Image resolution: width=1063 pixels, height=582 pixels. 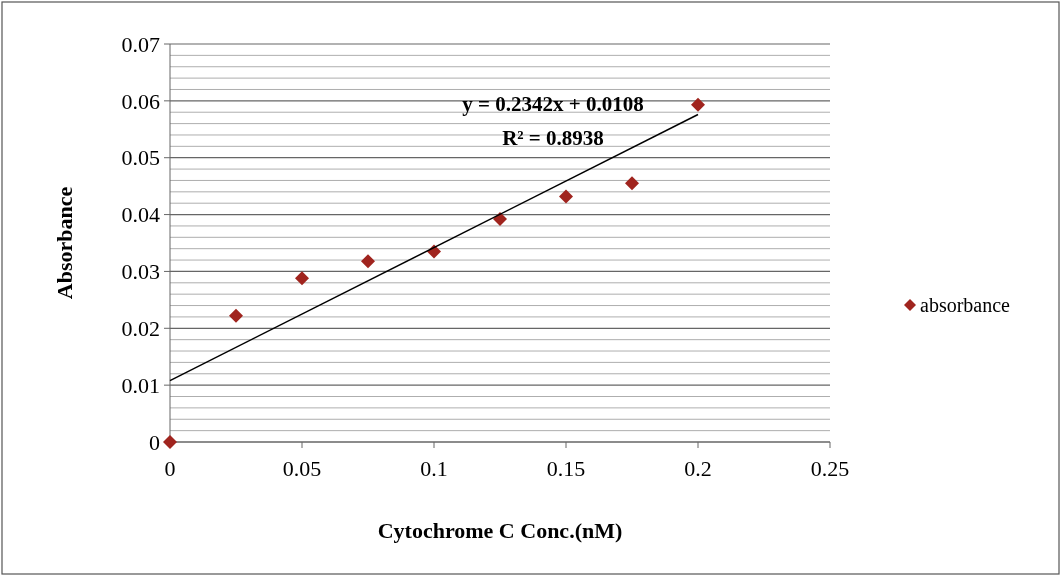 What do you see at coordinates (154, 442) in the screenshot?
I see `y-tick-label: 0` at bounding box center [154, 442].